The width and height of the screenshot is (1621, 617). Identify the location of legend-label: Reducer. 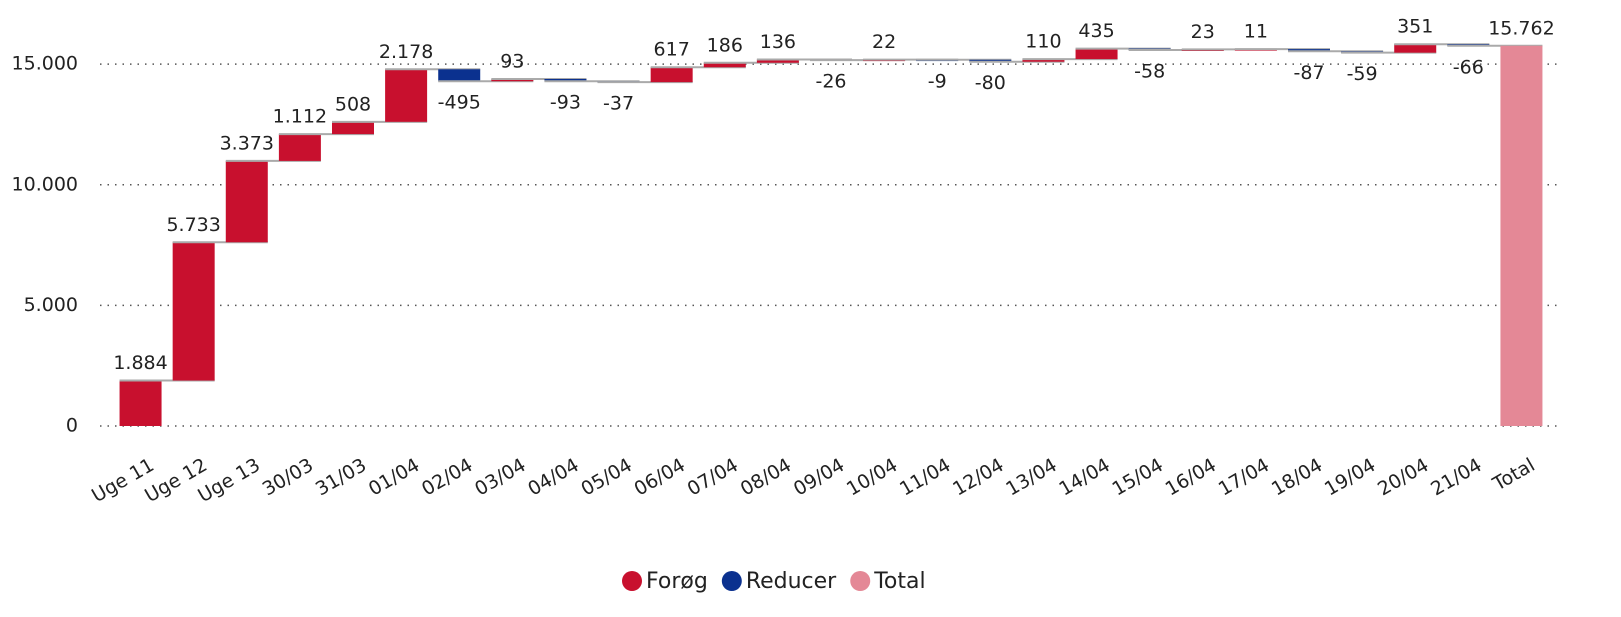
(791, 581).